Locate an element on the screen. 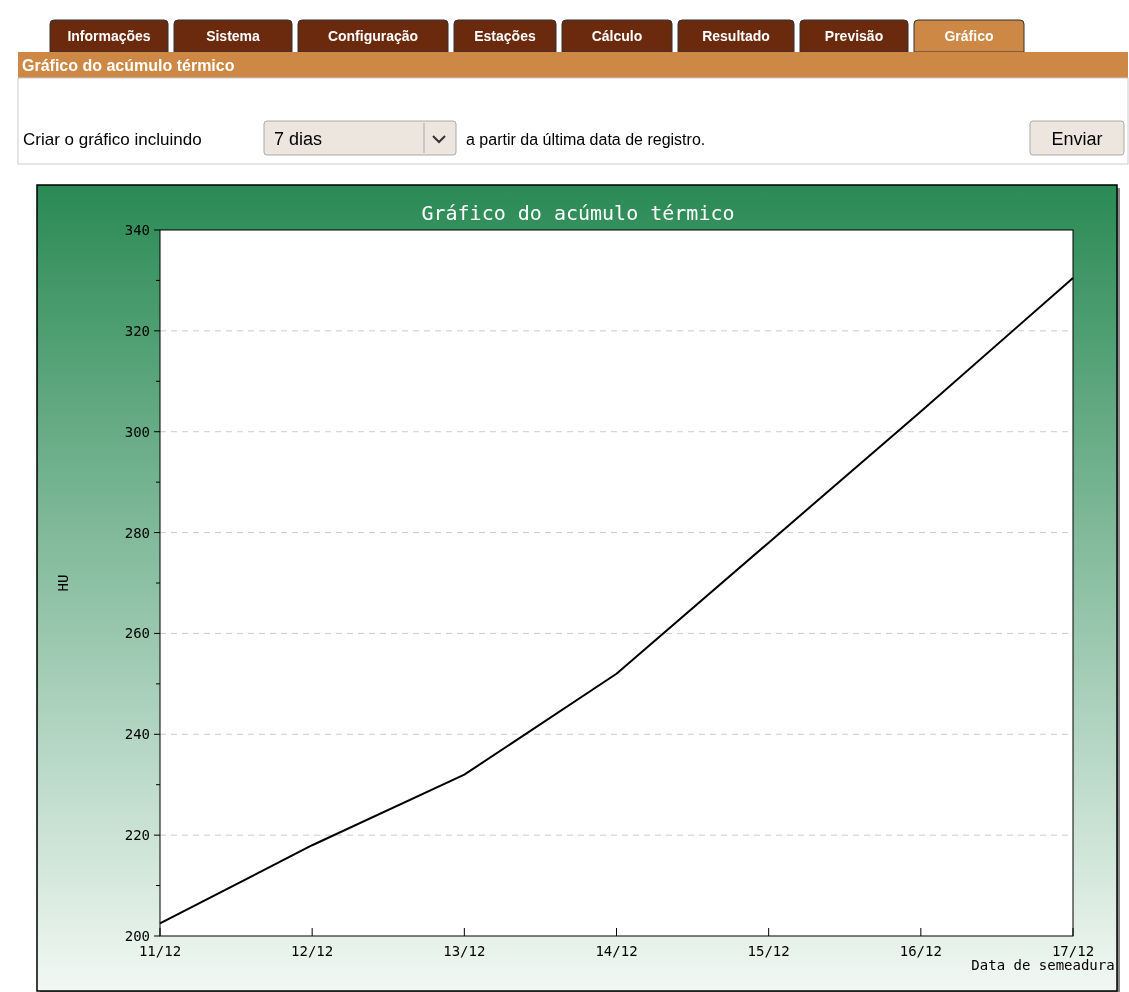 The height and width of the screenshot is (992, 1129). x-axis-title: Data de semeadura is located at coordinates (1043, 965).